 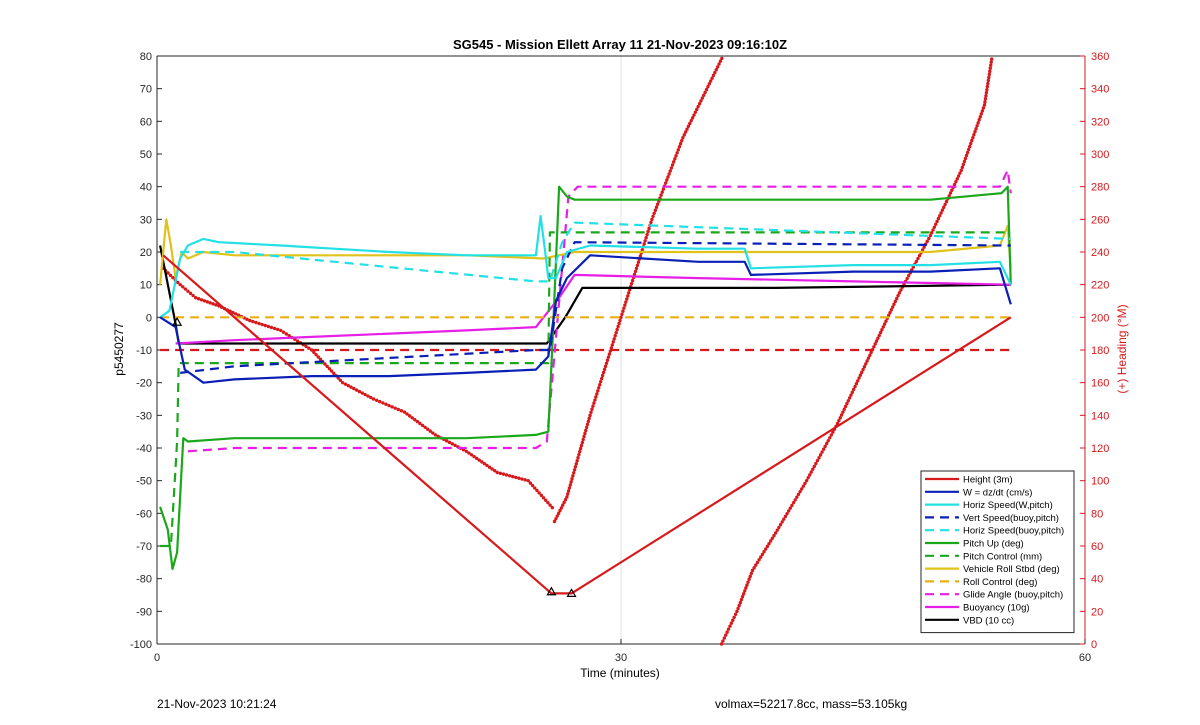 What do you see at coordinates (585, 319) in the screenshot?
I see `series-line-w` at bounding box center [585, 319].